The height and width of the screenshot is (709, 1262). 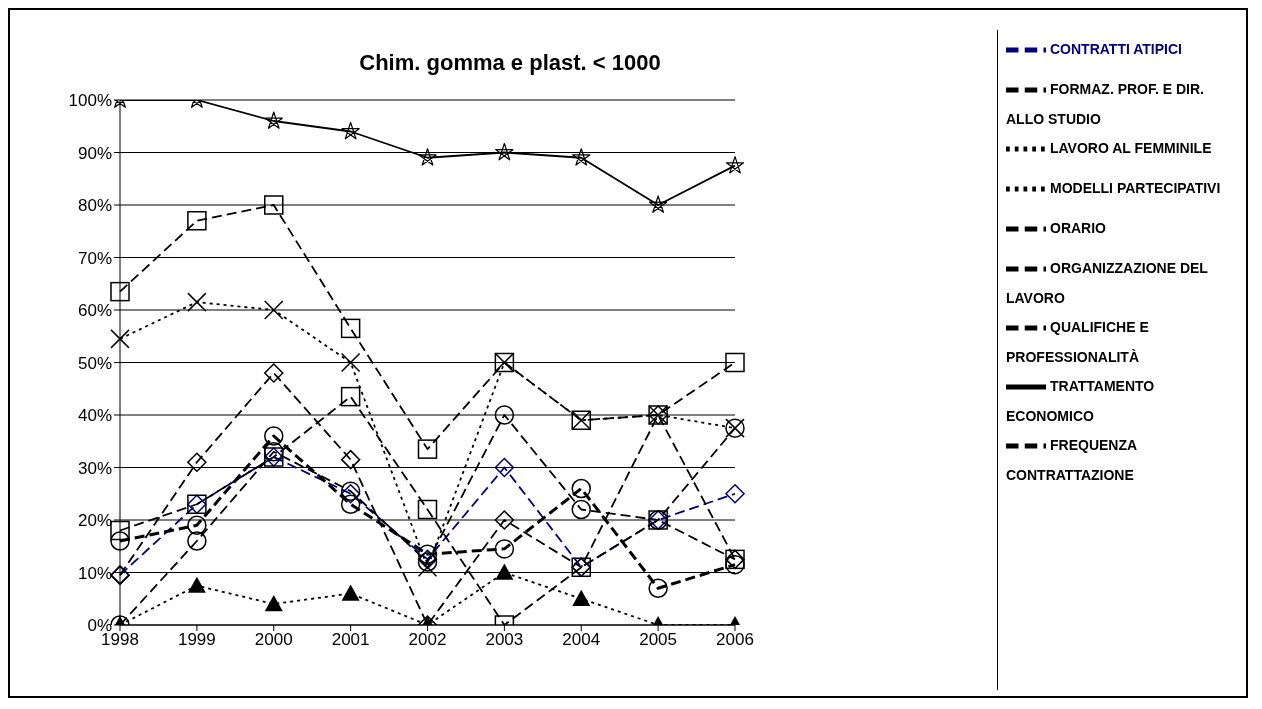 I want to click on chart-title: Chim. gomma e plast. < 1000, so click(x=510, y=63).